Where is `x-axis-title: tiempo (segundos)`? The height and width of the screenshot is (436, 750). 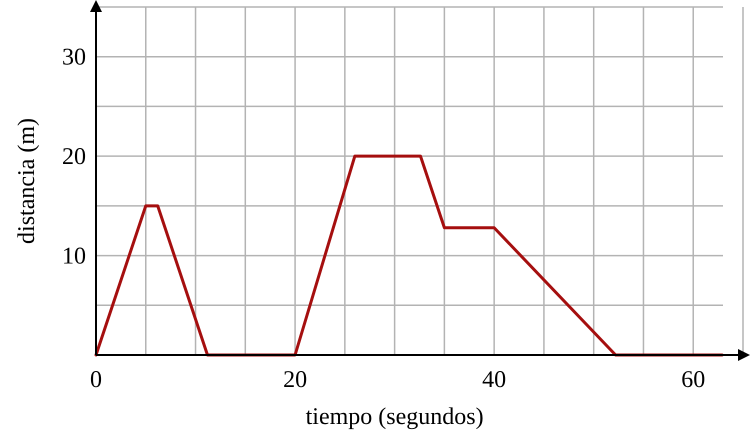
x-axis-title: tiempo (segundos) is located at coordinates (395, 417).